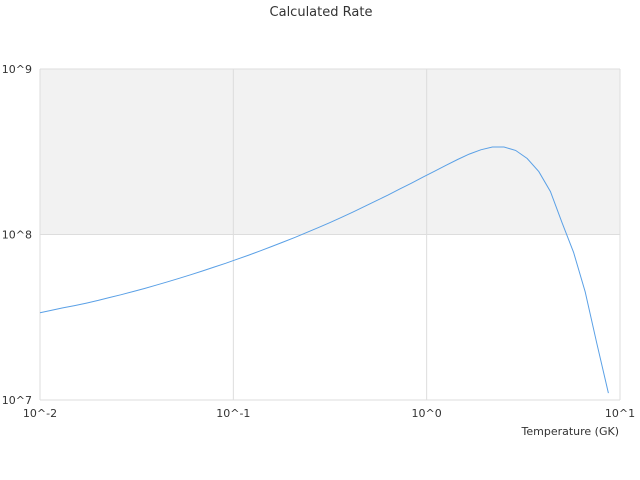 This screenshot has height=480, width=640. What do you see at coordinates (40, 413) in the screenshot?
I see `x-tick-label: 10^-2` at bounding box center [40, 413].